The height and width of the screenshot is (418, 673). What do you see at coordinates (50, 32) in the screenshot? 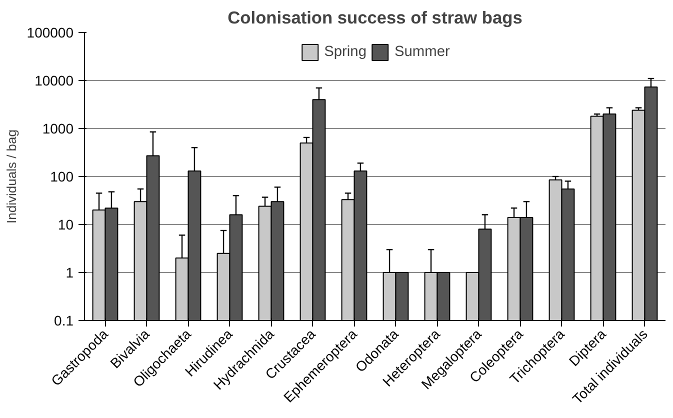
I see `y-tick-label: 100000` at bounding box center [50, 32].